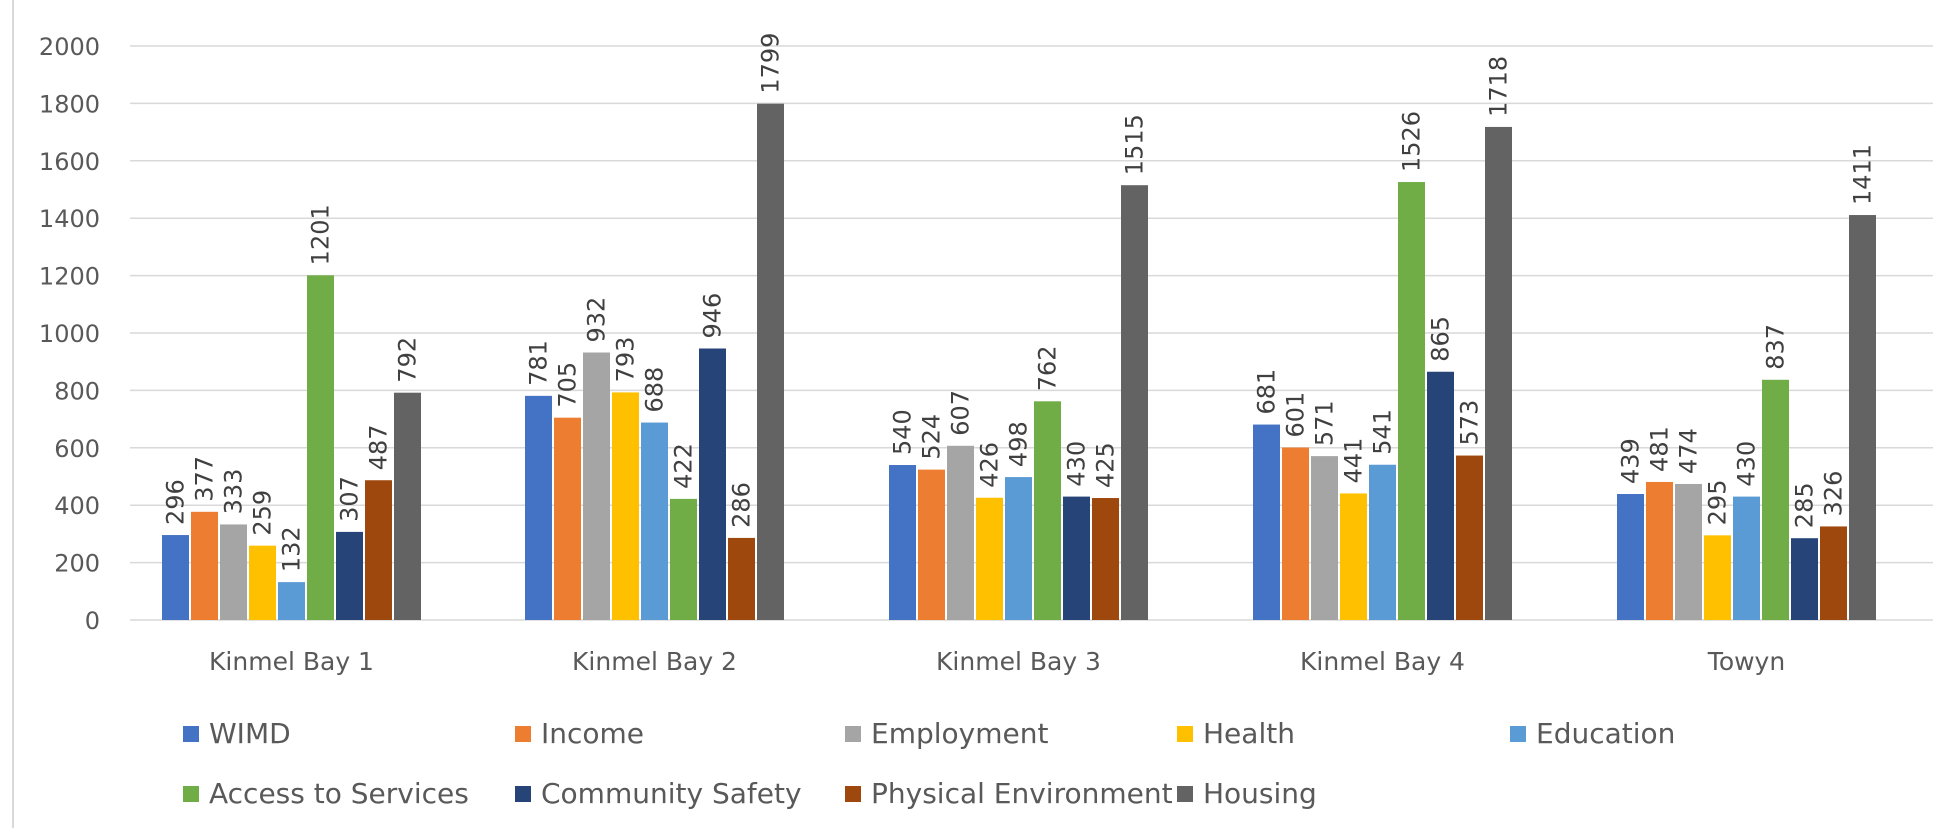  What do you see at coordinates (69, 219) in the screenshot?
I see `y-tick-label-1400: 1400` at bounding box center [69, 219].